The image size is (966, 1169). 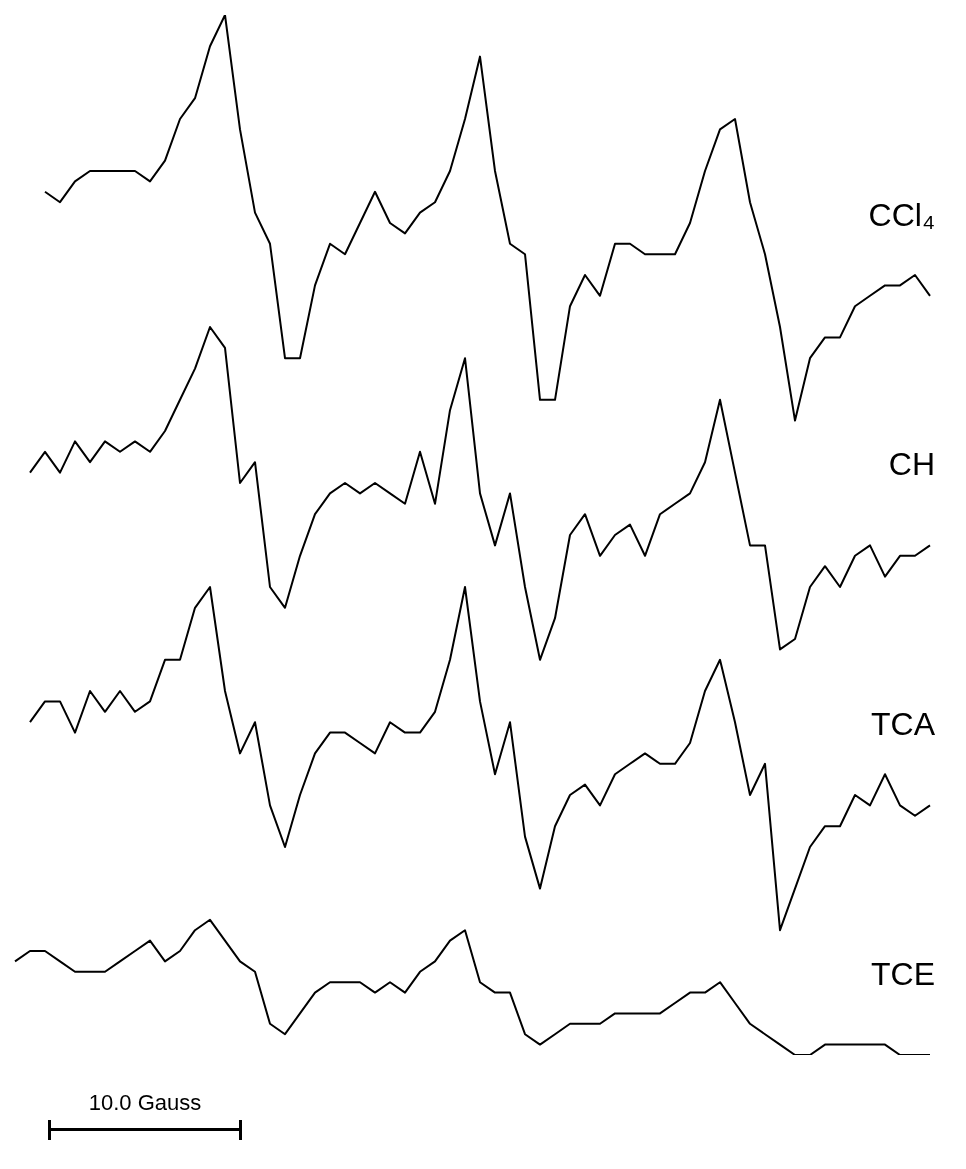 I want to click on series-label: TCA, so click(x=903, y=724).